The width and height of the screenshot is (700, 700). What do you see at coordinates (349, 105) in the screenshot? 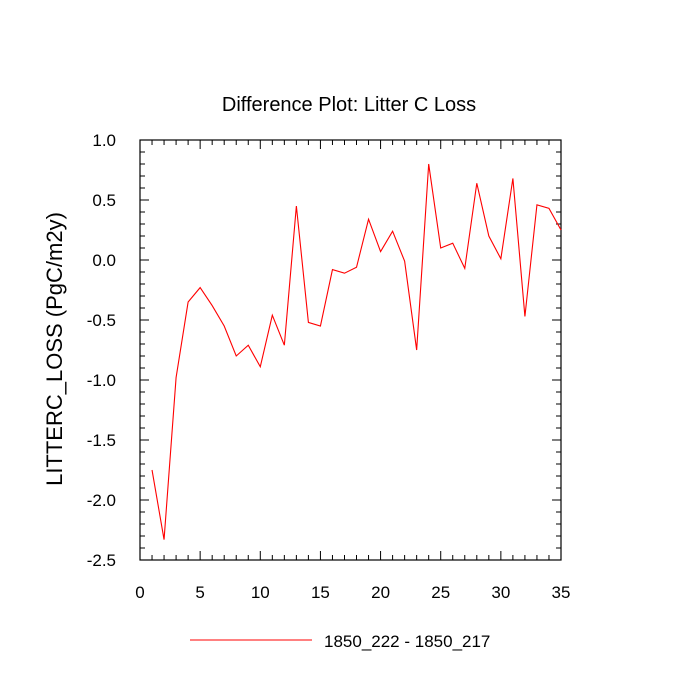
I see `chart-title: Difference Plot: Litter C Loss` at bounding box center [349, 105].